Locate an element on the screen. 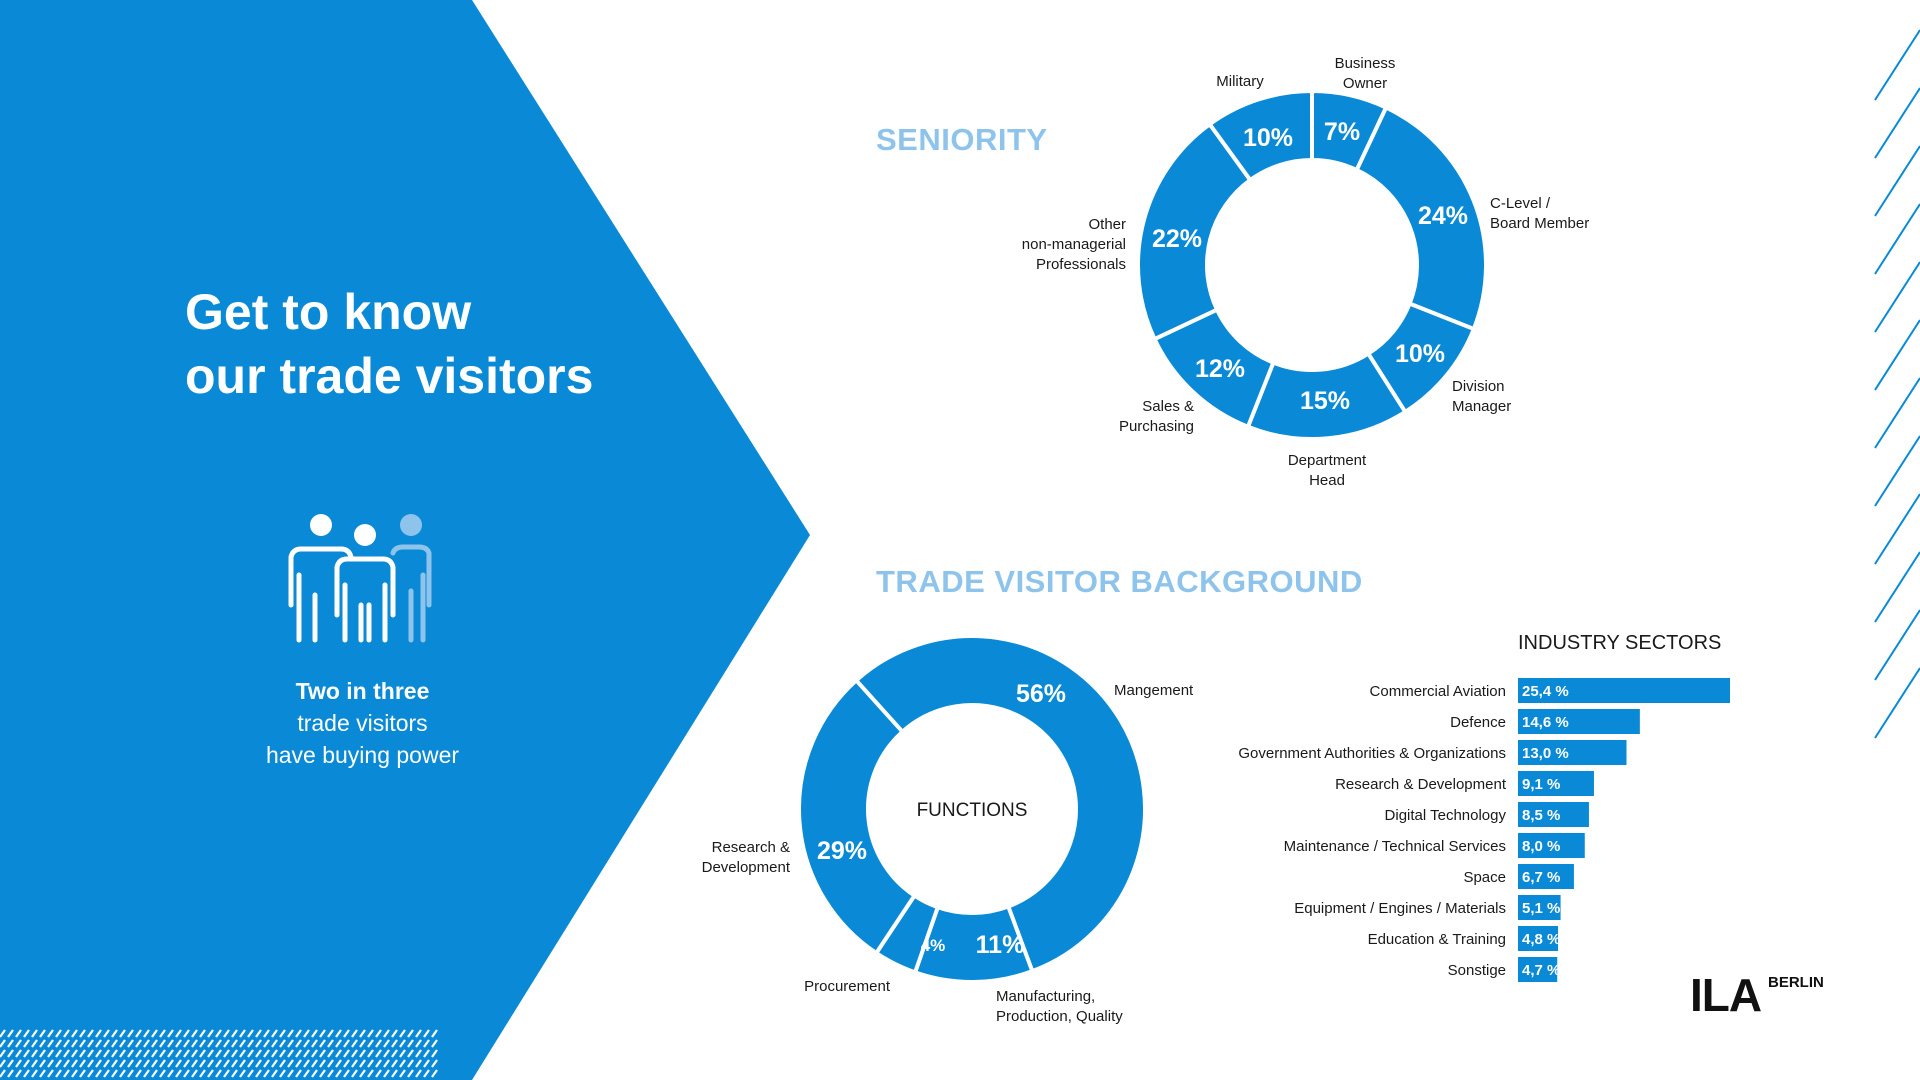 The height and width of the screenshot is (1080, 1920). industry-bar-value: 8,5 % is located at coordinates (1541, 815).